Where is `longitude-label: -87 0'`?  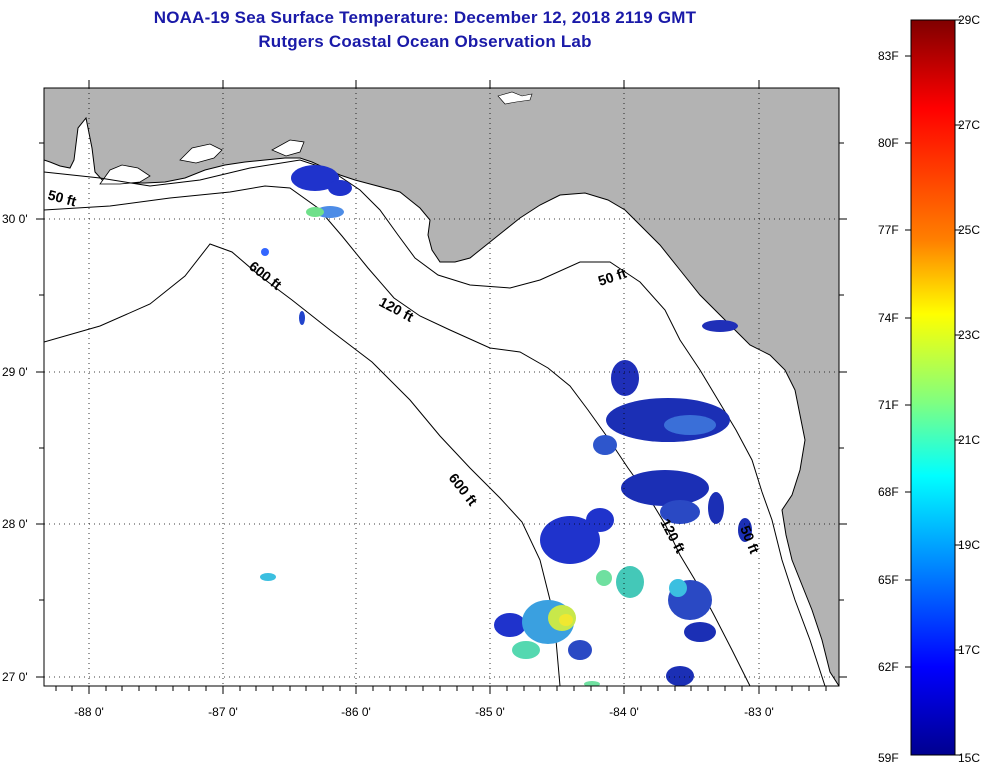 longitude-label: -87 0' is located at coordinates (223, 712).